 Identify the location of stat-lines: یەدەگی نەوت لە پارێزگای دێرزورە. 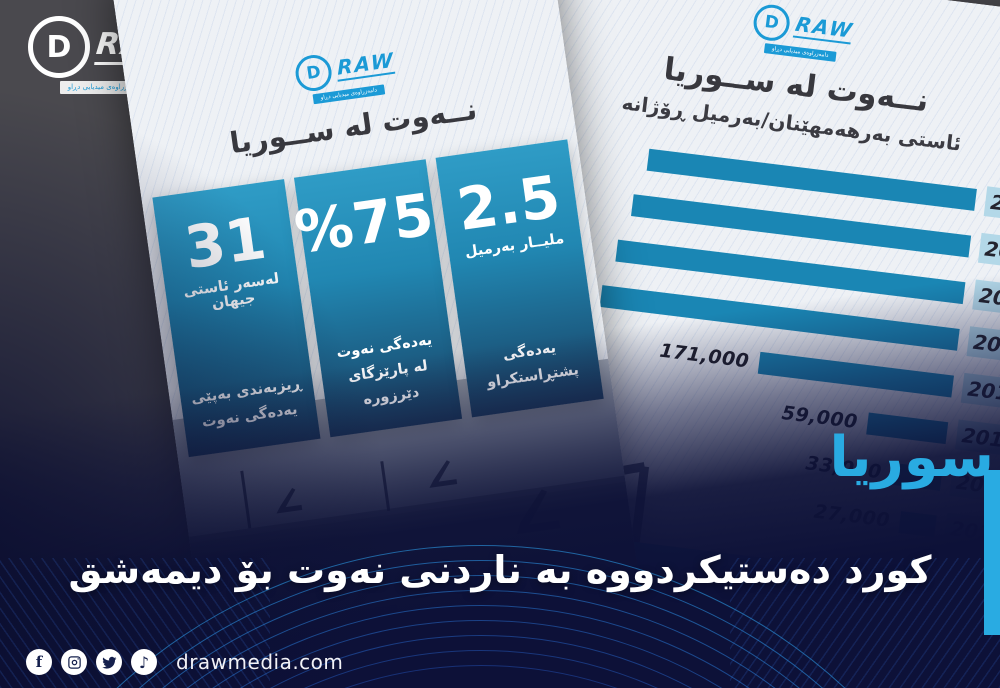
(388, 372).